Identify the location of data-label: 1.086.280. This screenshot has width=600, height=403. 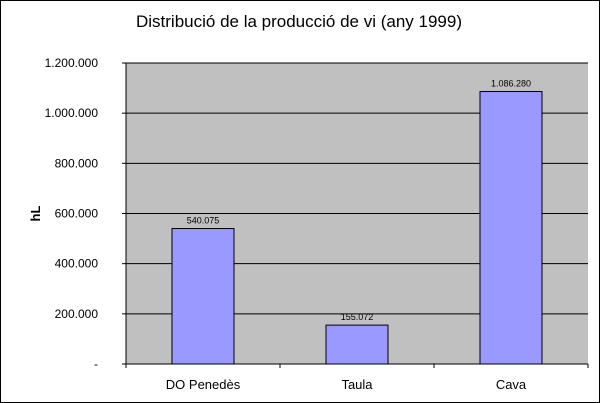
(511, 84).